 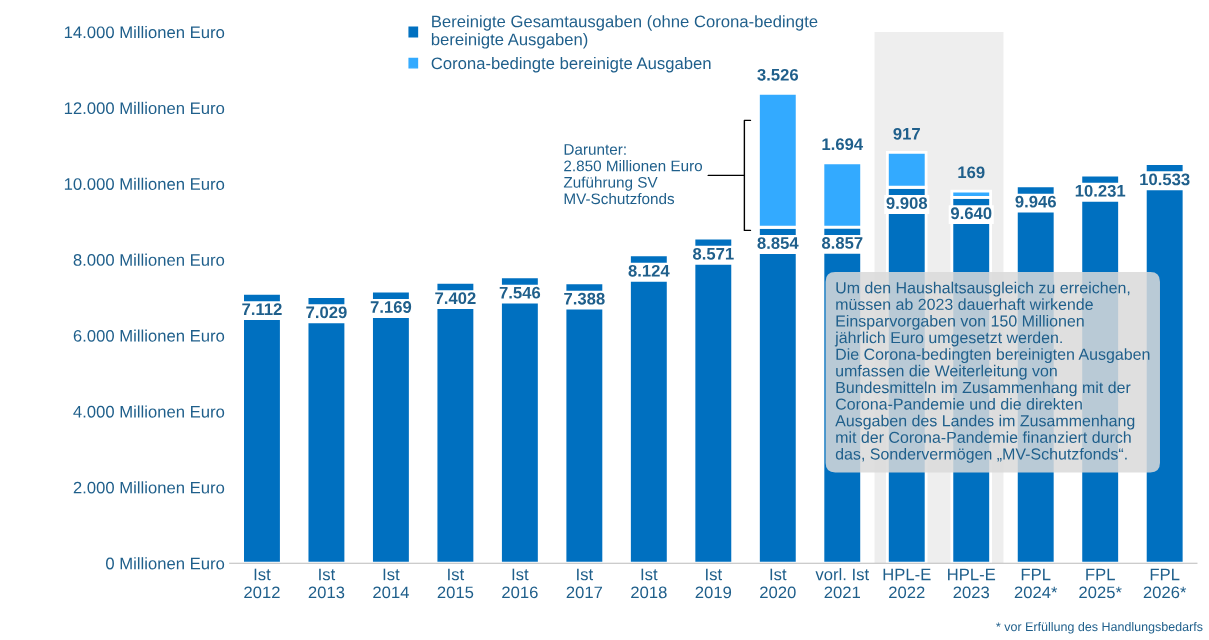 What do you see at coordinates (1099, 627) in the screenshot?
I see `text: * vor Erfüllung des Handlungsbedarfs` at bounding box center [1099, 627].